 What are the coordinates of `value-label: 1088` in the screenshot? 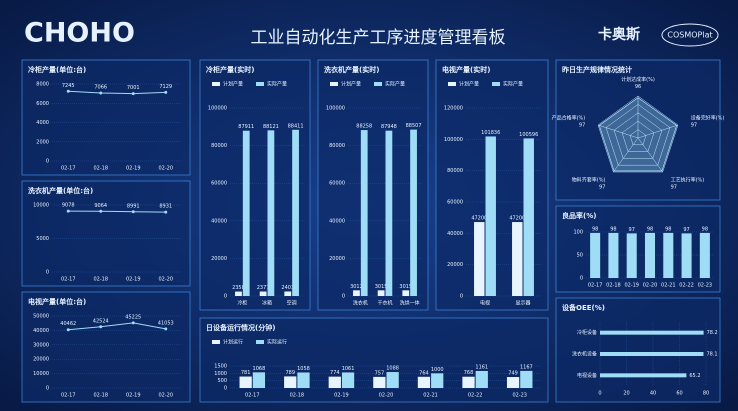 It's located at (392, 369).